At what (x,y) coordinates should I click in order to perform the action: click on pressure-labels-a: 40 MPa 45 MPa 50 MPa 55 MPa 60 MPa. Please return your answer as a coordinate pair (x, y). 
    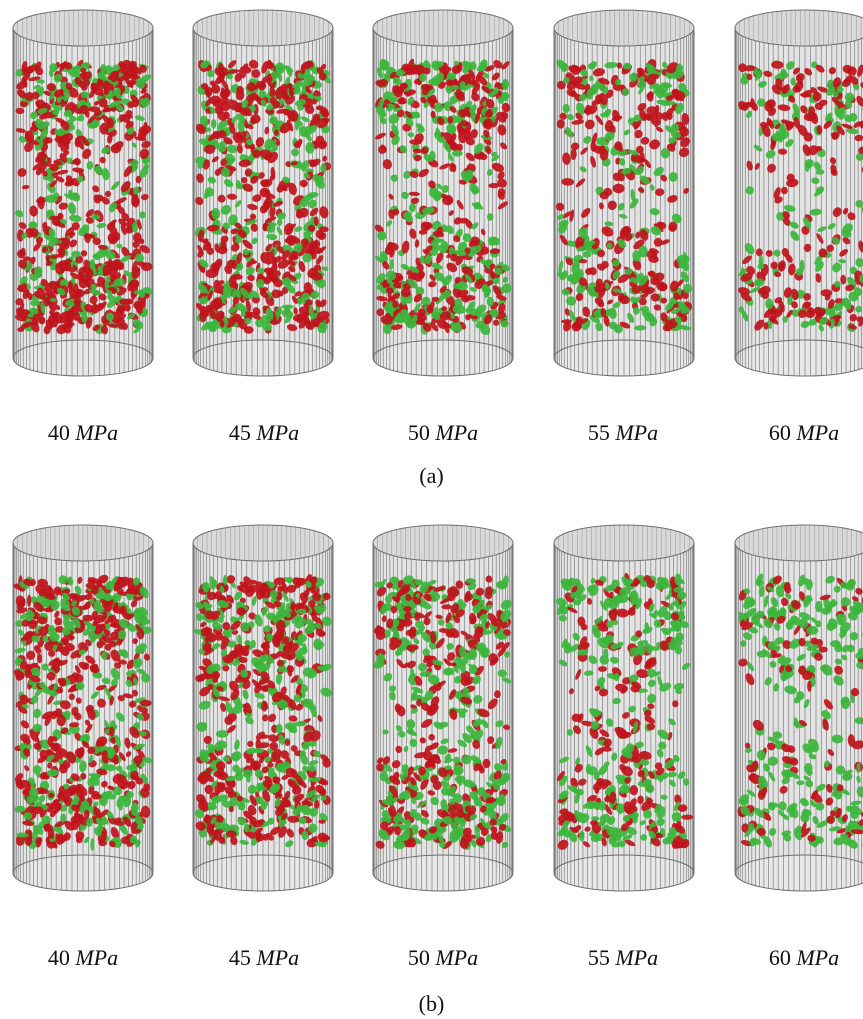
    Looking at the image, I should click on (431, 433).